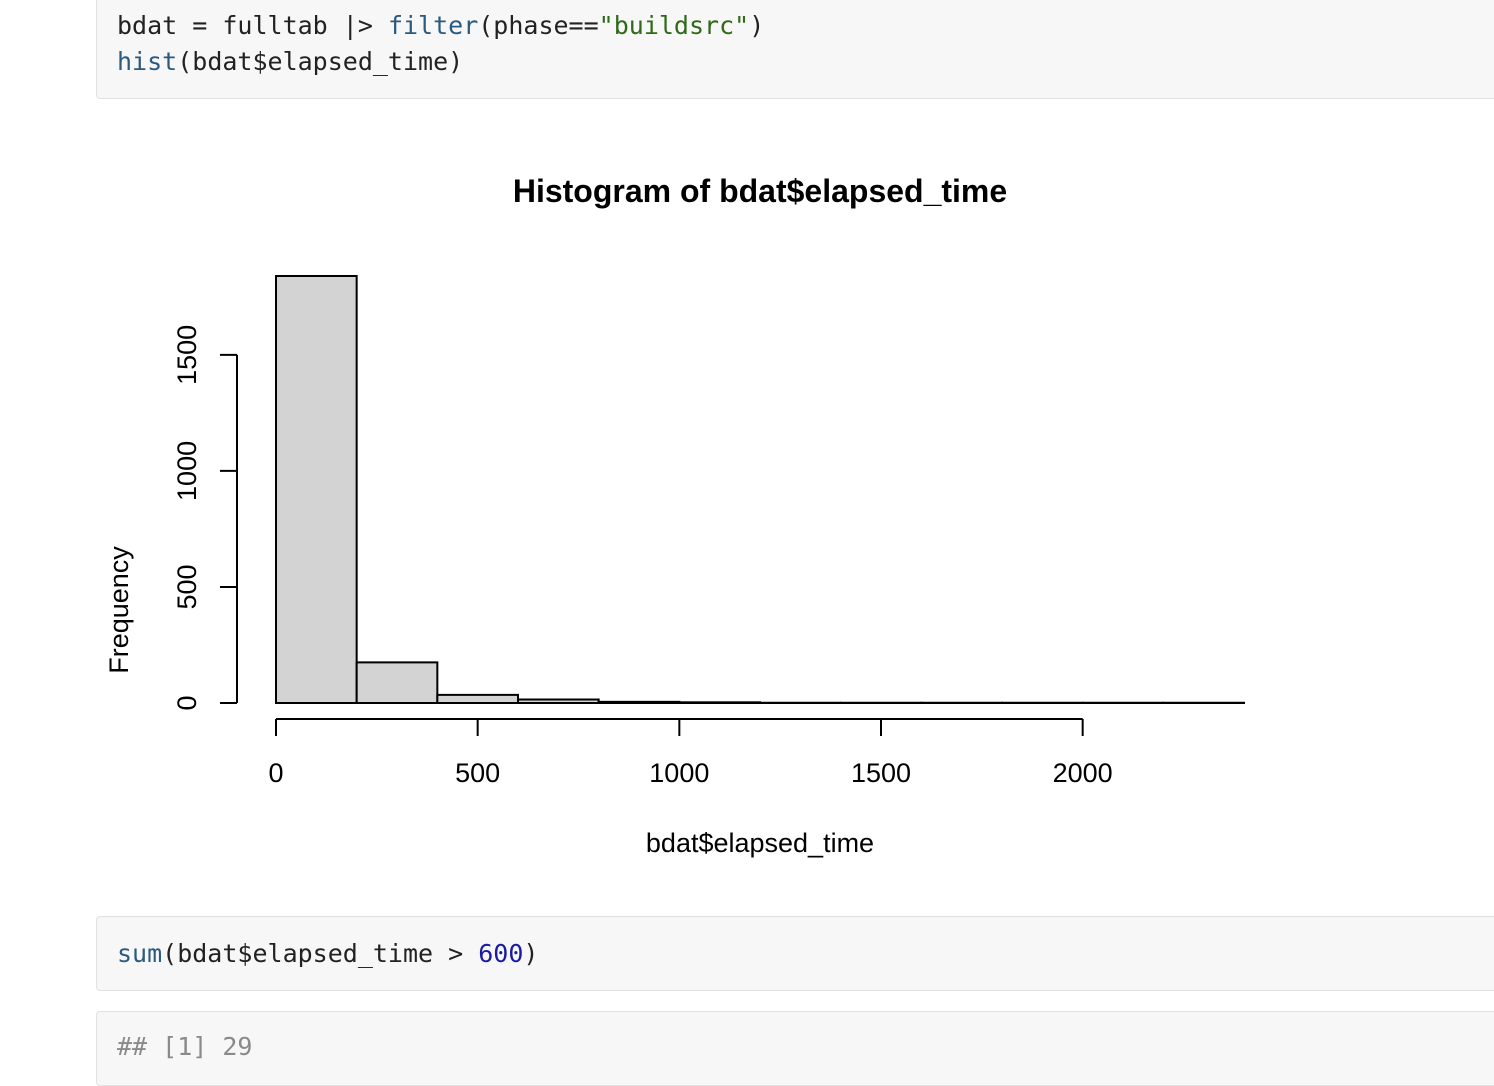  I want to click on y-axis-label: Frequency, so click(119, 610).